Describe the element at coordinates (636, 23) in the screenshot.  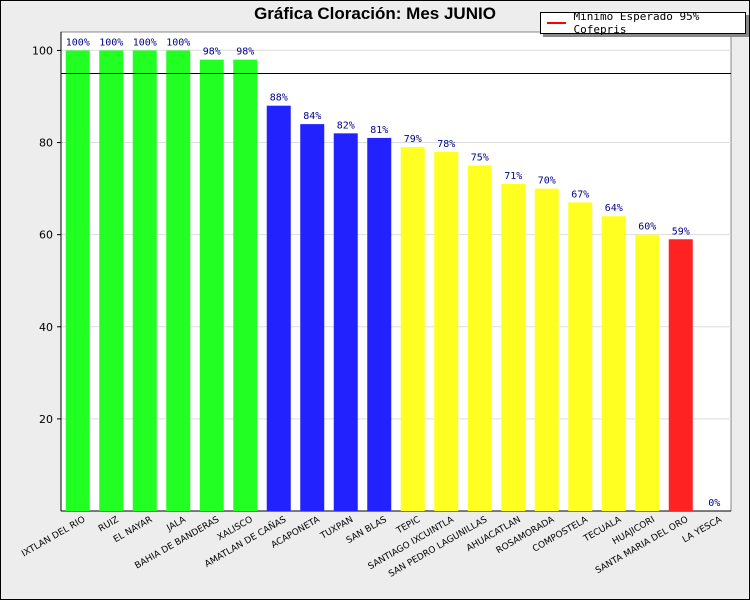
I see `legend-label: Minimo Esperado 95% Cofepris` at that location.